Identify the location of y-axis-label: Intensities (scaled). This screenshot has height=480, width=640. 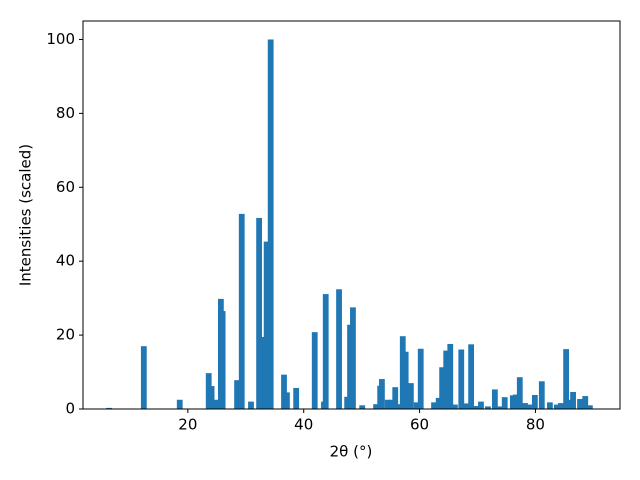
(26, 215).